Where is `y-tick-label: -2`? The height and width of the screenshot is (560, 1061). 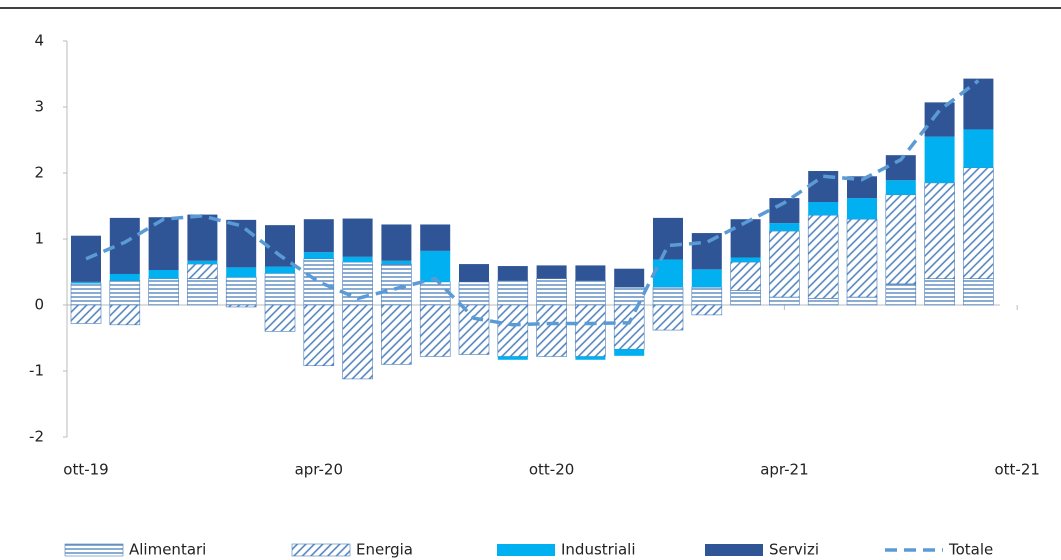 y-tick-label: -2 is located at coordinates (36, 437).